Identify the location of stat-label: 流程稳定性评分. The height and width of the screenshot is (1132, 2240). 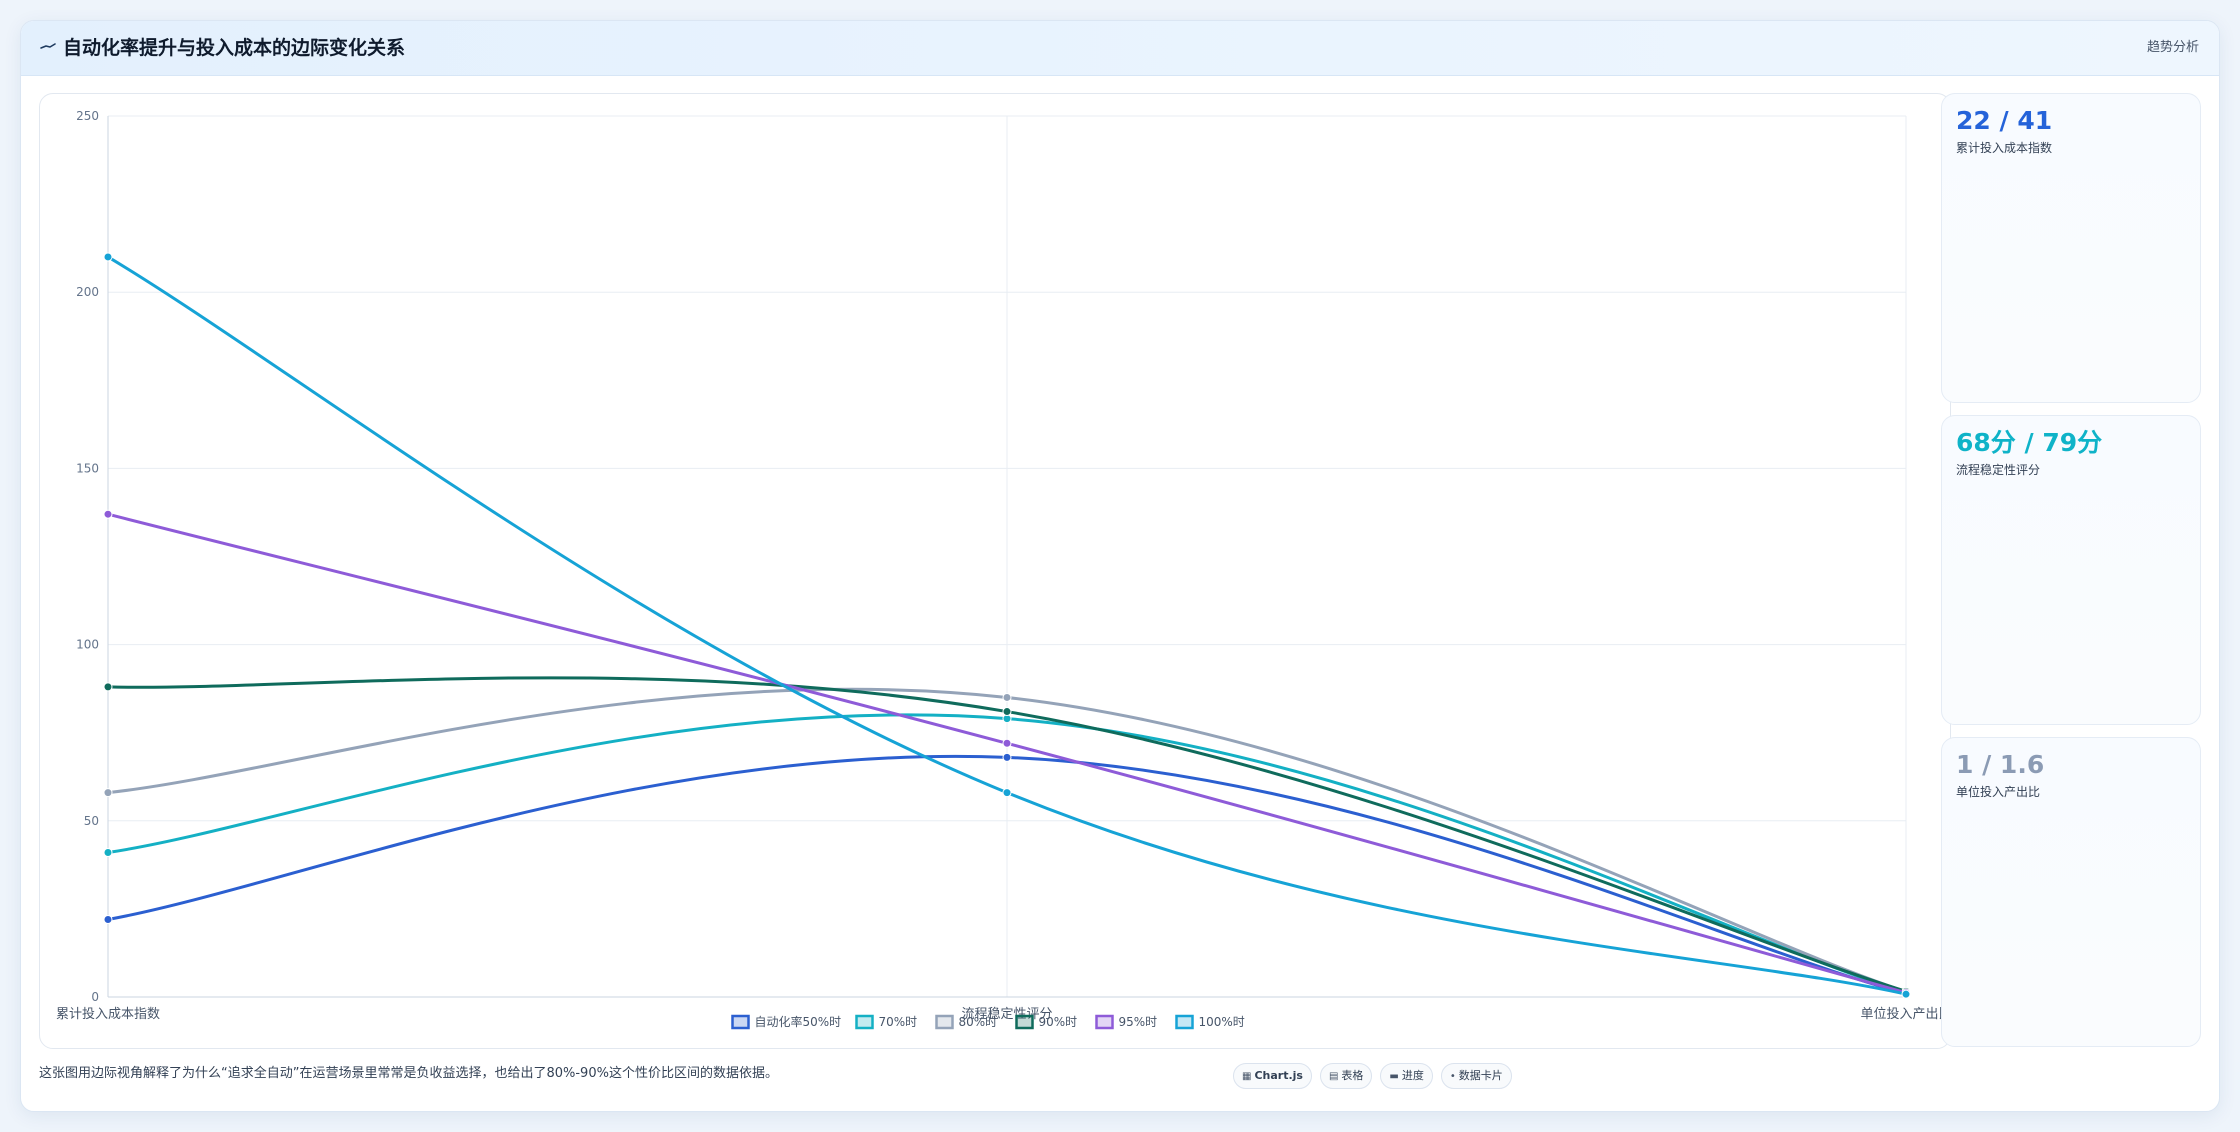
(1998, 470).